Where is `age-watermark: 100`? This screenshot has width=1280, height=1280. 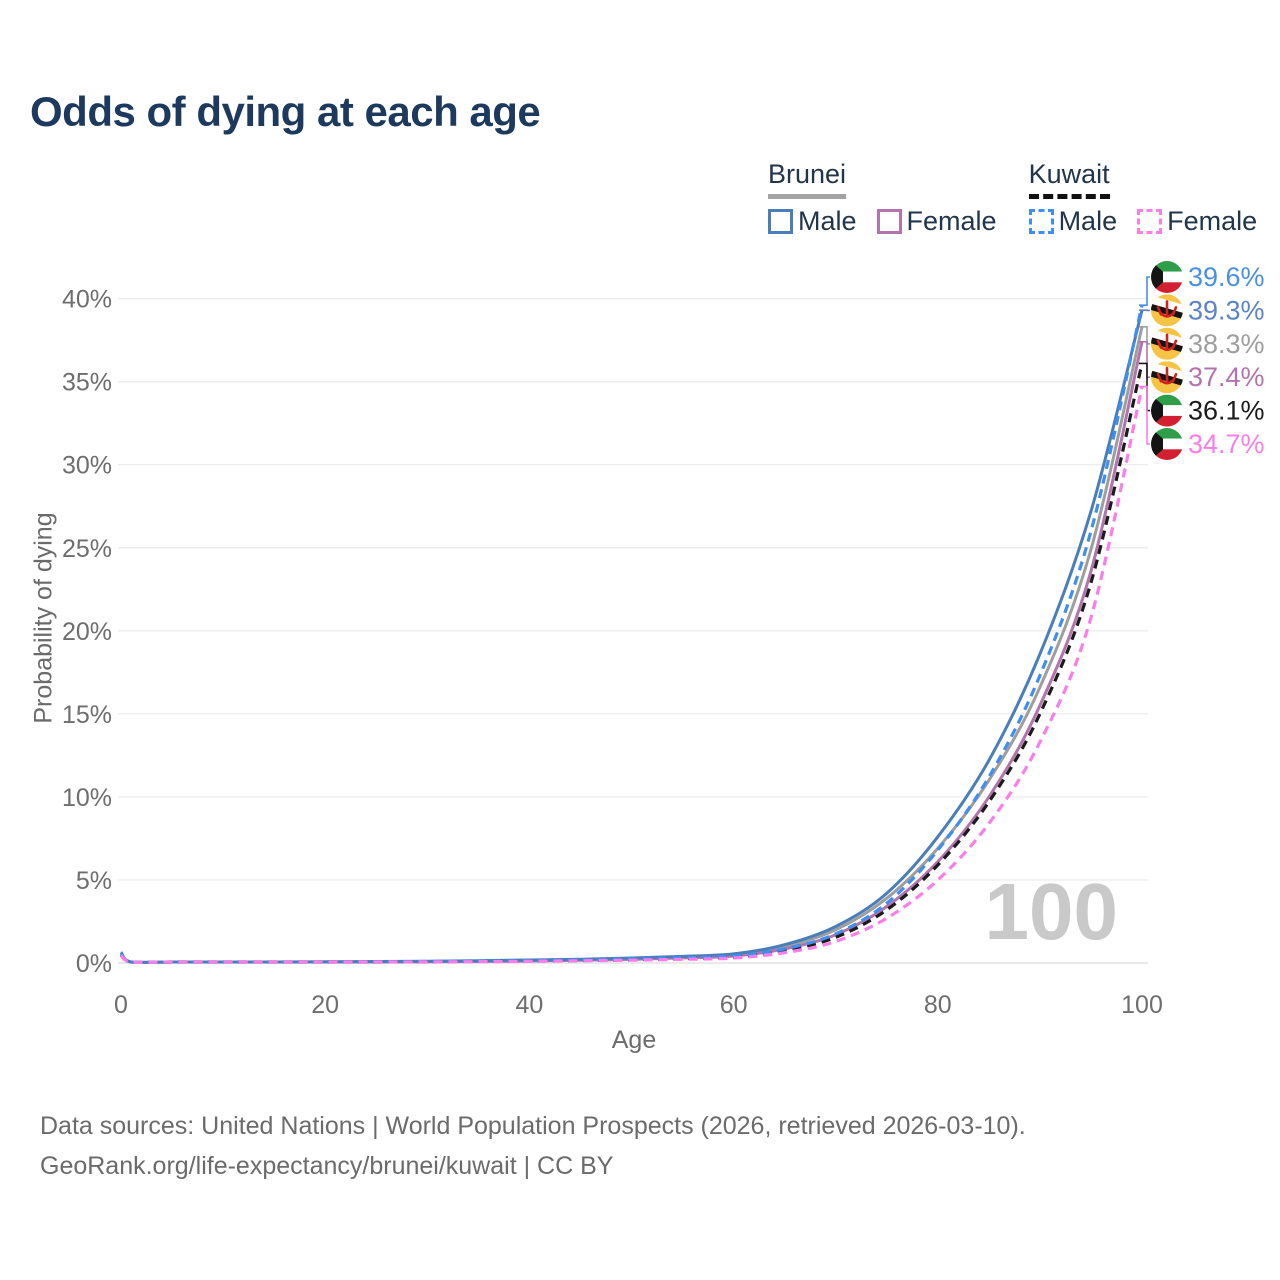 age-watermark: 100 is located at coordinates (1051, 911).